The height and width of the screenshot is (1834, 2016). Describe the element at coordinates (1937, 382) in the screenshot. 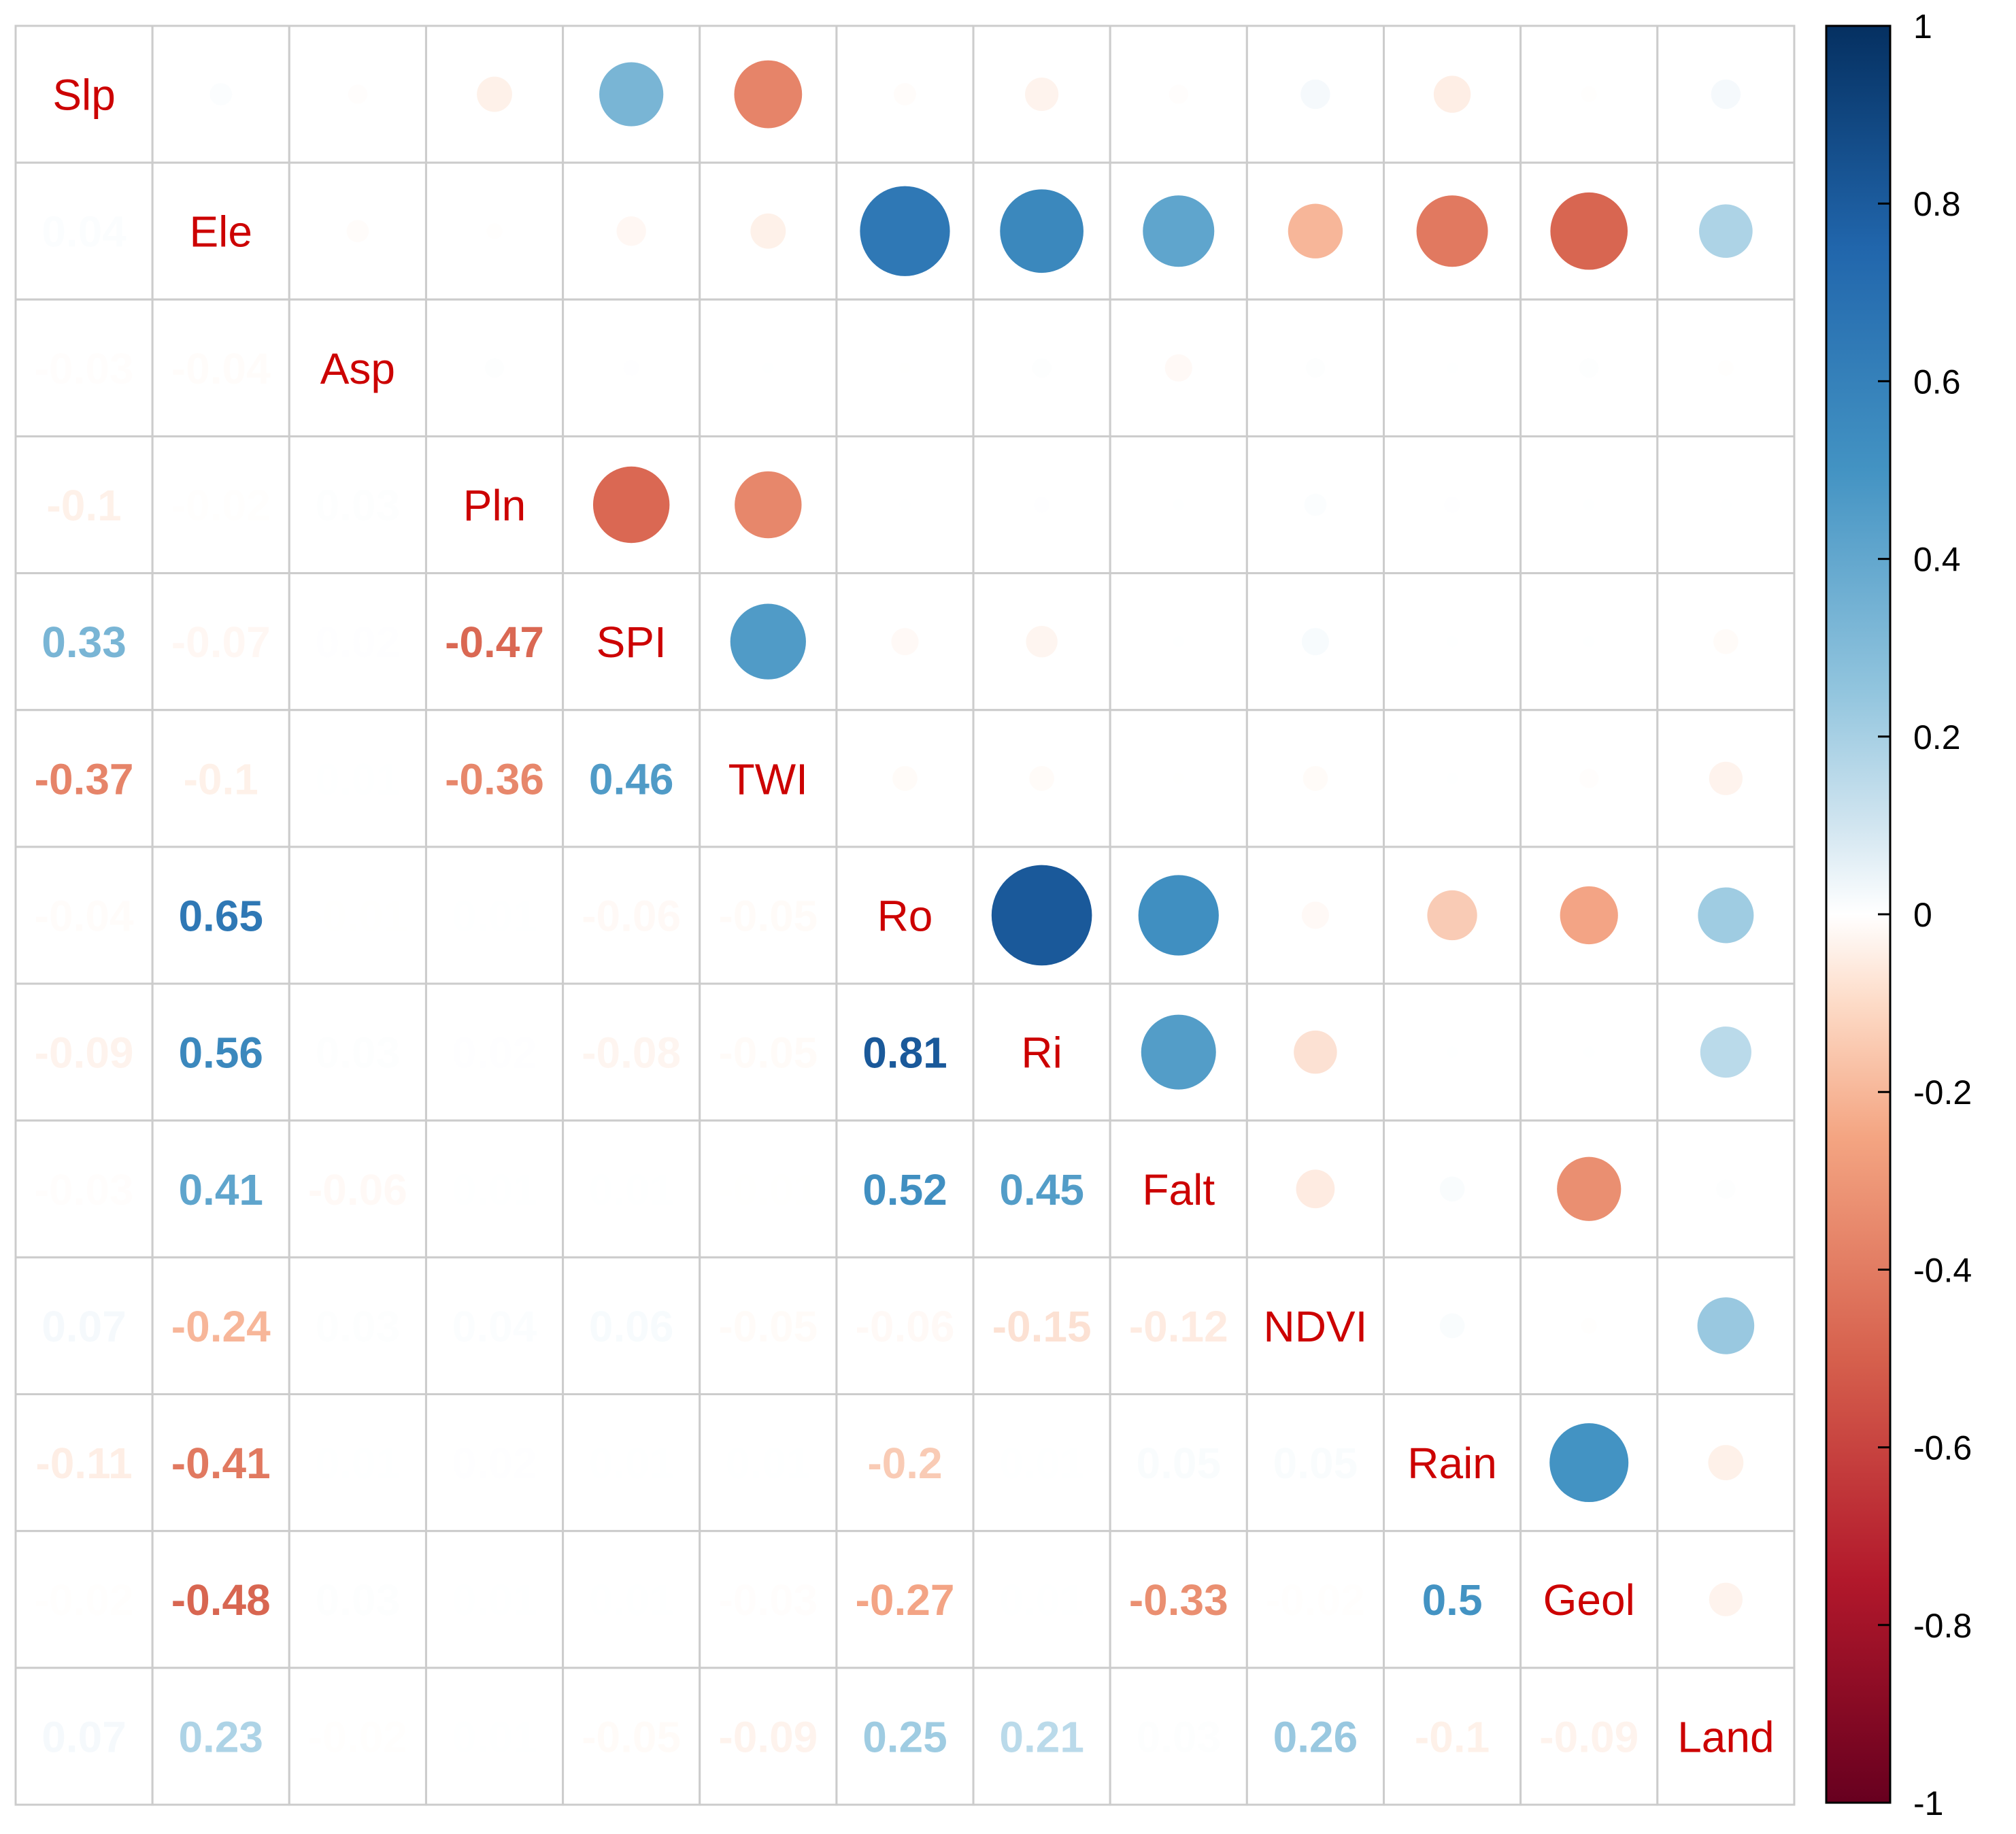

I see `legend-tick-label: 0.6` at that location.